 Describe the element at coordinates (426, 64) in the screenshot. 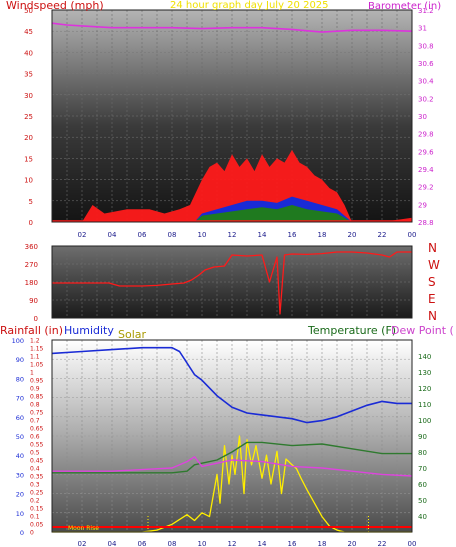

I see `barometer-tick-label: 30.6` at that location.